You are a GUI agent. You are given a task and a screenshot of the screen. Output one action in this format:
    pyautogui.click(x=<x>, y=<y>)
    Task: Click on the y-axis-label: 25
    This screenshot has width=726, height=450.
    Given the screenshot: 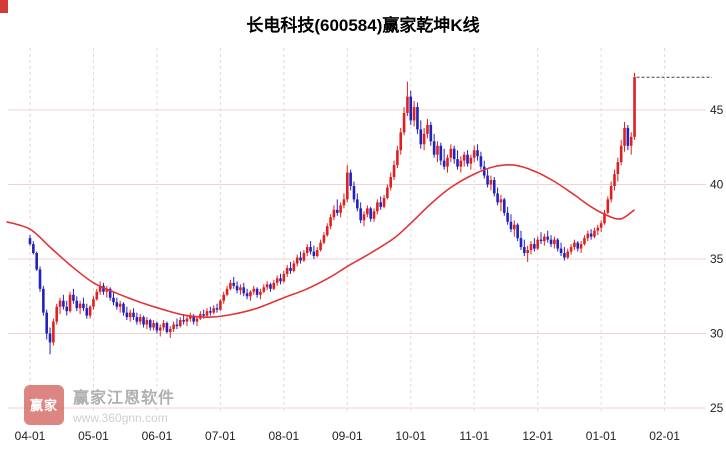 What is the action you would take?
    pyautogui.click(x=717, y=408)
    